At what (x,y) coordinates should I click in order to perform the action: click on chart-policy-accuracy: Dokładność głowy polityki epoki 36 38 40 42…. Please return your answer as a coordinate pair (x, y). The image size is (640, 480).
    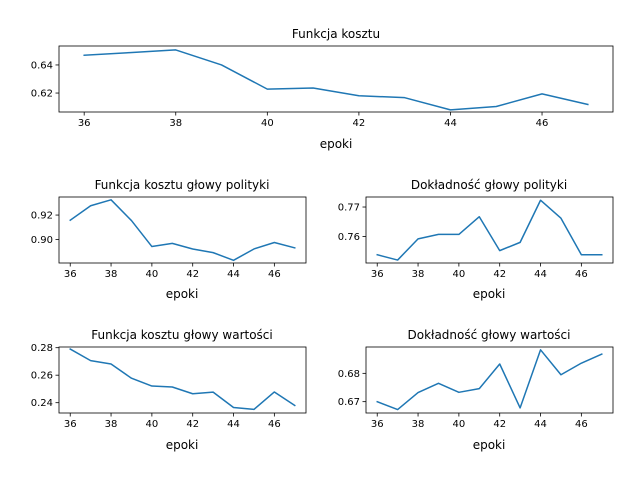
    Looking at the image, I should click on (476, 239).